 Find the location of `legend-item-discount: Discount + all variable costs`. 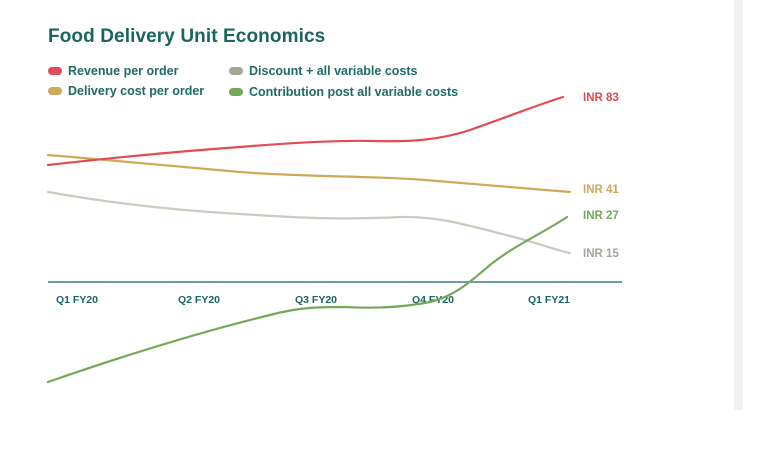

legend-item-discount: Discount + all variable costs is located at coordinates (323, 71).